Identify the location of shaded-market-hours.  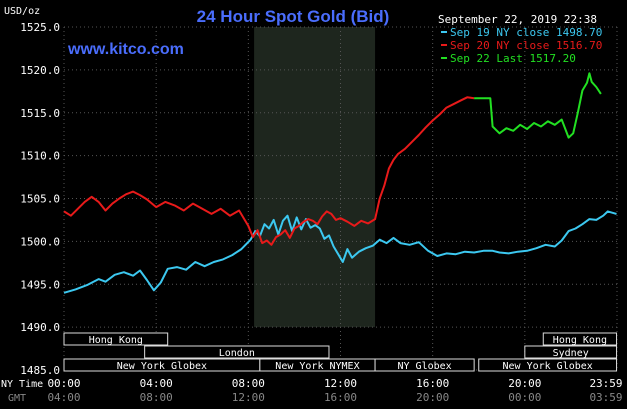
(315, 177).